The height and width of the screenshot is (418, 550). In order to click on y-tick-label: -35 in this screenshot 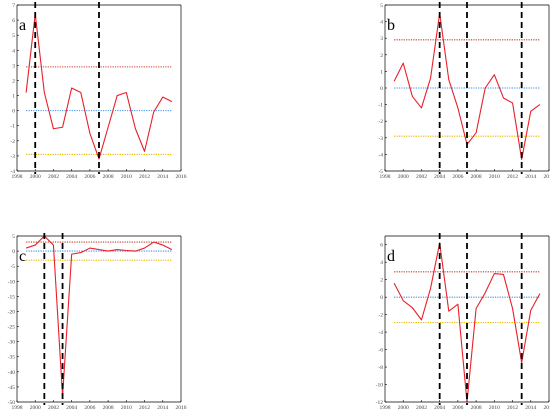, I will do `click(12, 358)`.